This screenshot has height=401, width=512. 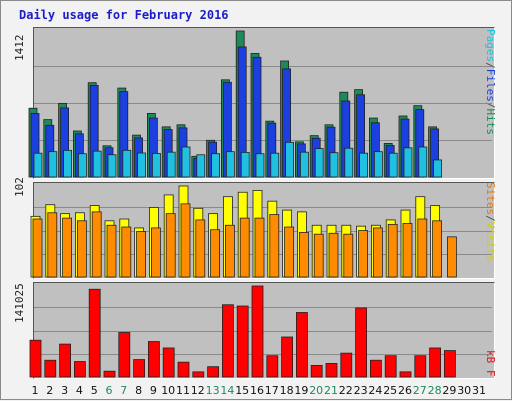 What do you see at coordinates (168, 390) in the screenshot?
I see `day-label-10: 10` at bounding box center [168, 390].